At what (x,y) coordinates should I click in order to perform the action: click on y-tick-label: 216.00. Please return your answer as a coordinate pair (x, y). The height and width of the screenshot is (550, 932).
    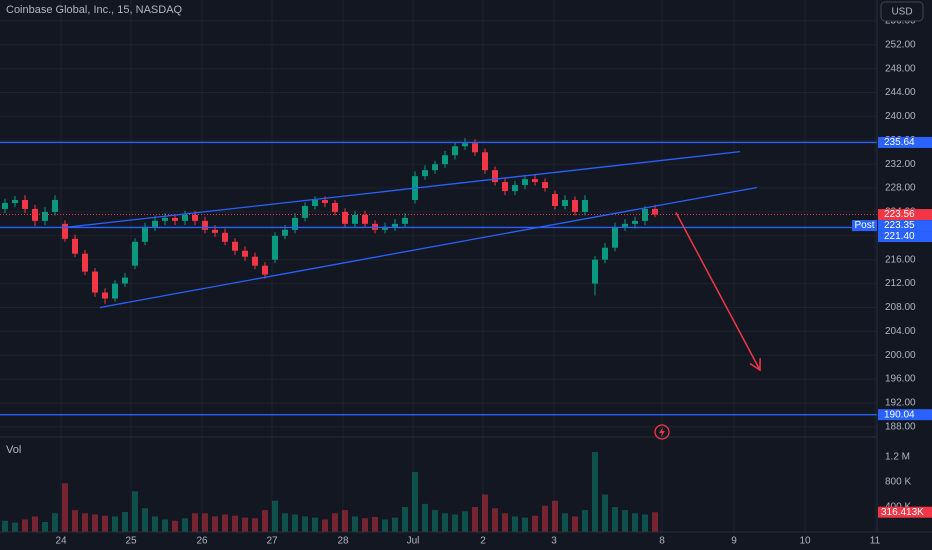
    Looking at the image, I should click on (900, 259).